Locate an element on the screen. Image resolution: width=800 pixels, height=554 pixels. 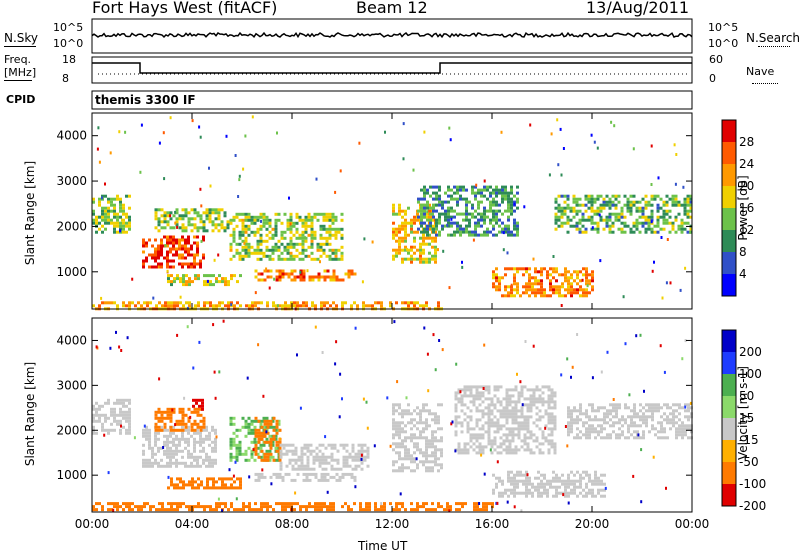
colorbar-swatch is located at coordinates (729, 429).